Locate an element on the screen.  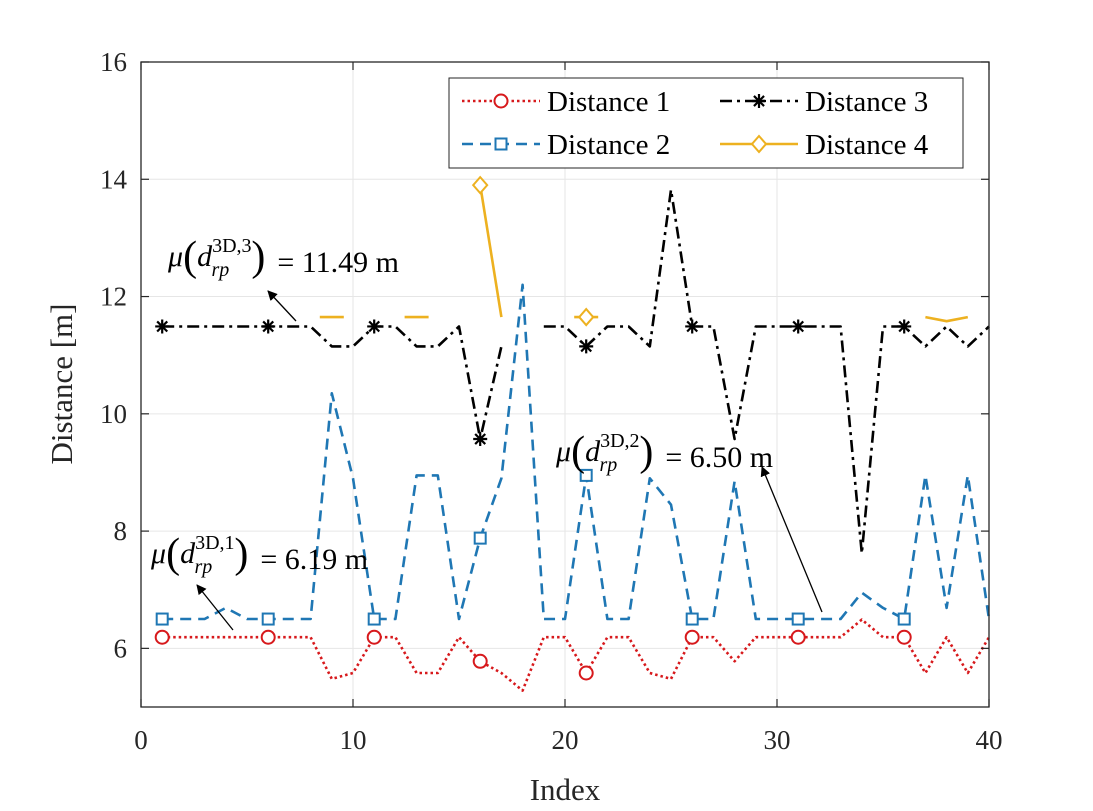
x-axis-title: Index is located at coordinates (565, 789).